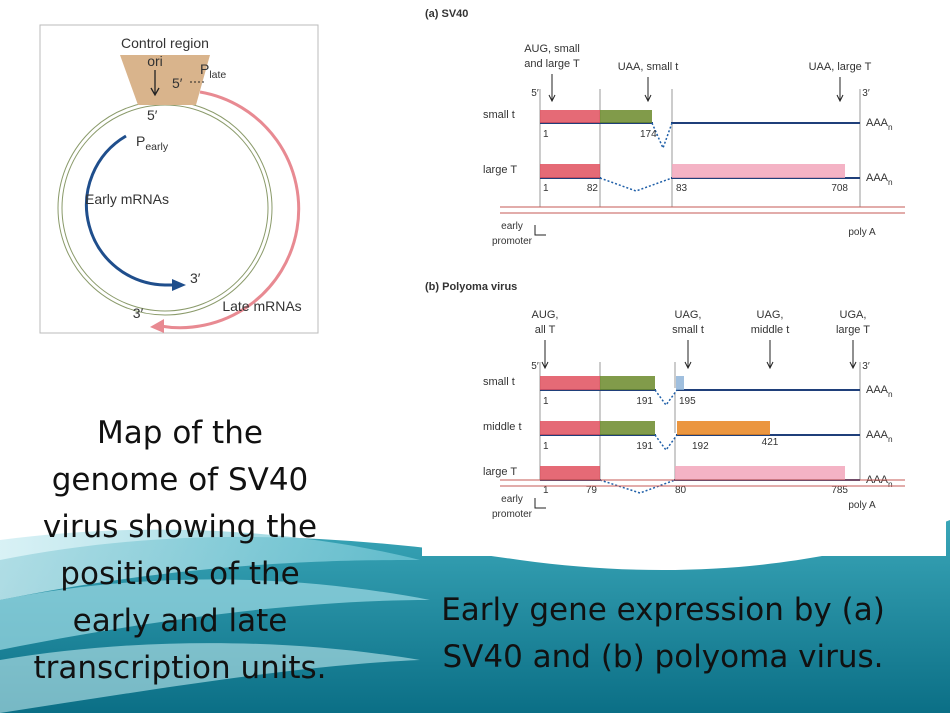 This screenshot has height=713, width=950. What do you see at coordinates (840, 67) in the screenshot?
I see `codon-label: UAA, large T` at bounding box center [840, 67].